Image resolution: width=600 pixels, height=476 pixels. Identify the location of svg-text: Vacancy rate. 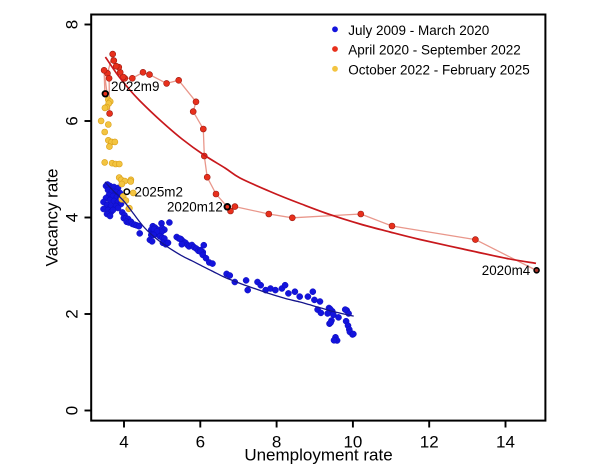
(52, 218).